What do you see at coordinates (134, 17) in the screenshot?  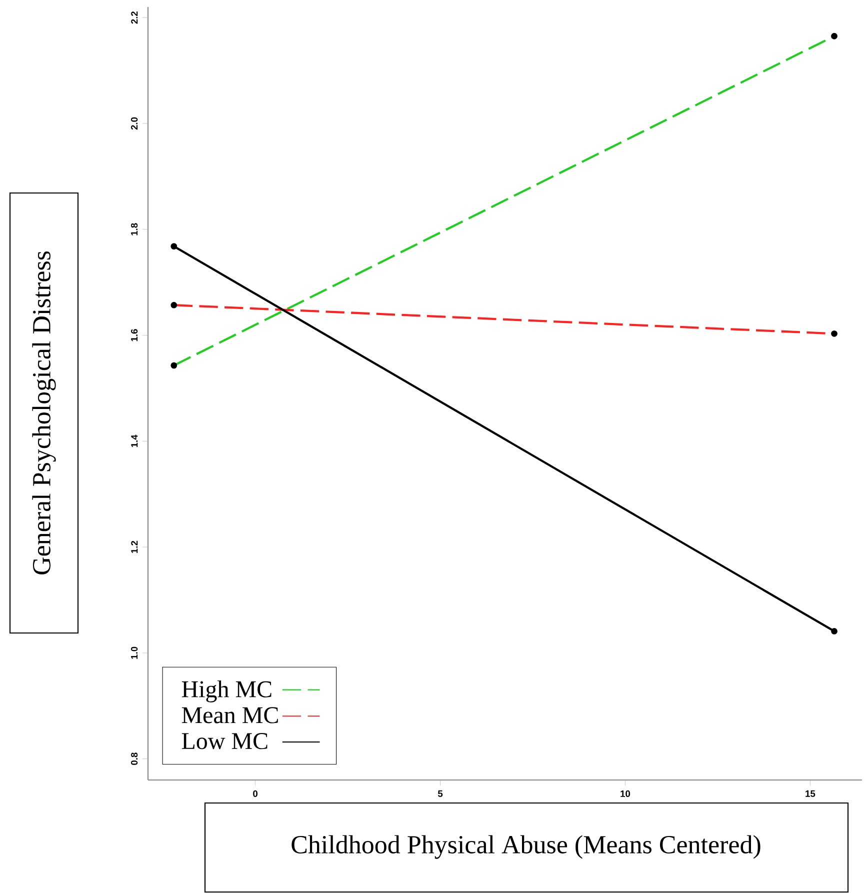 I see `y-tick-label: 2.2` at bounding box center [134, 17].